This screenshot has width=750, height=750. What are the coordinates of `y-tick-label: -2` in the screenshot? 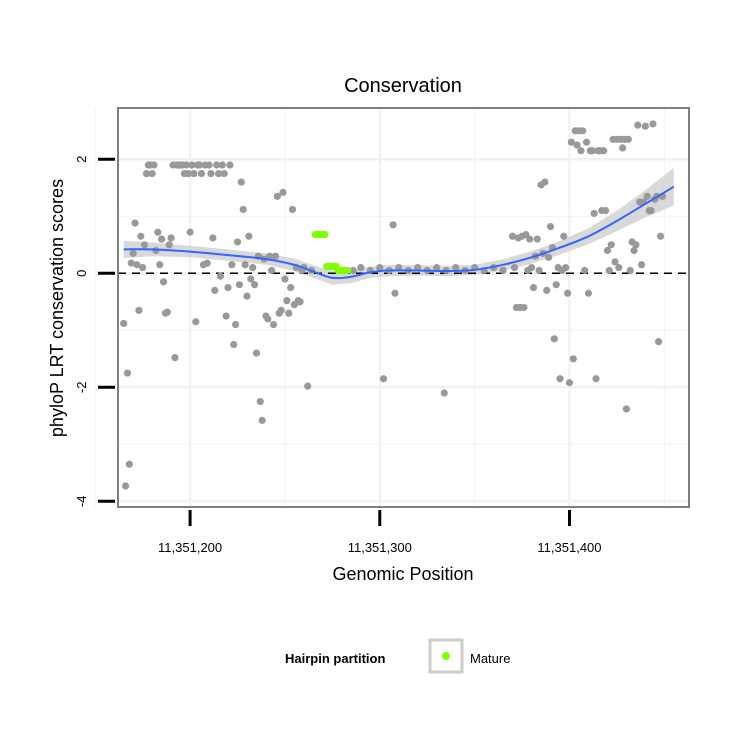 It's located at (81, 388).